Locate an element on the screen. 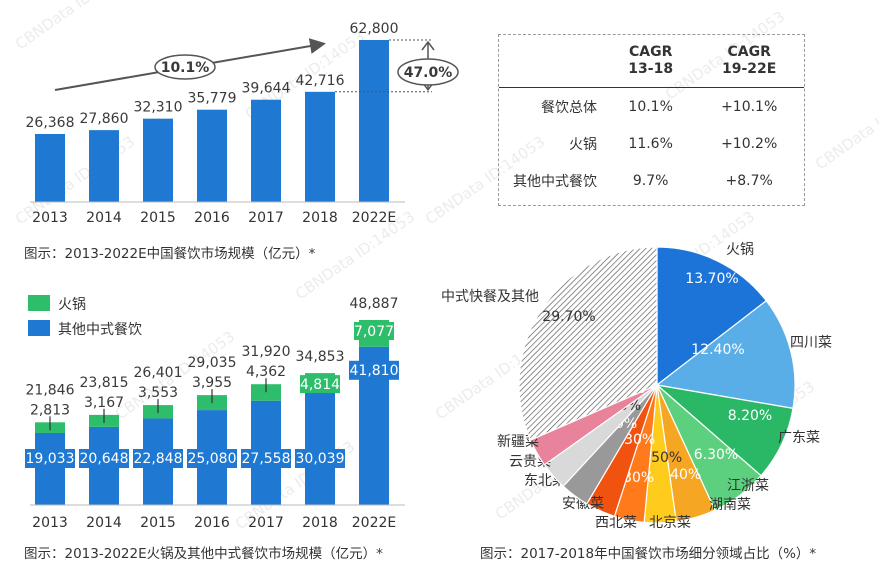 This screenshot has width=879, height=576. total-value-label: 21,846 is located at coordinates (50, 390).